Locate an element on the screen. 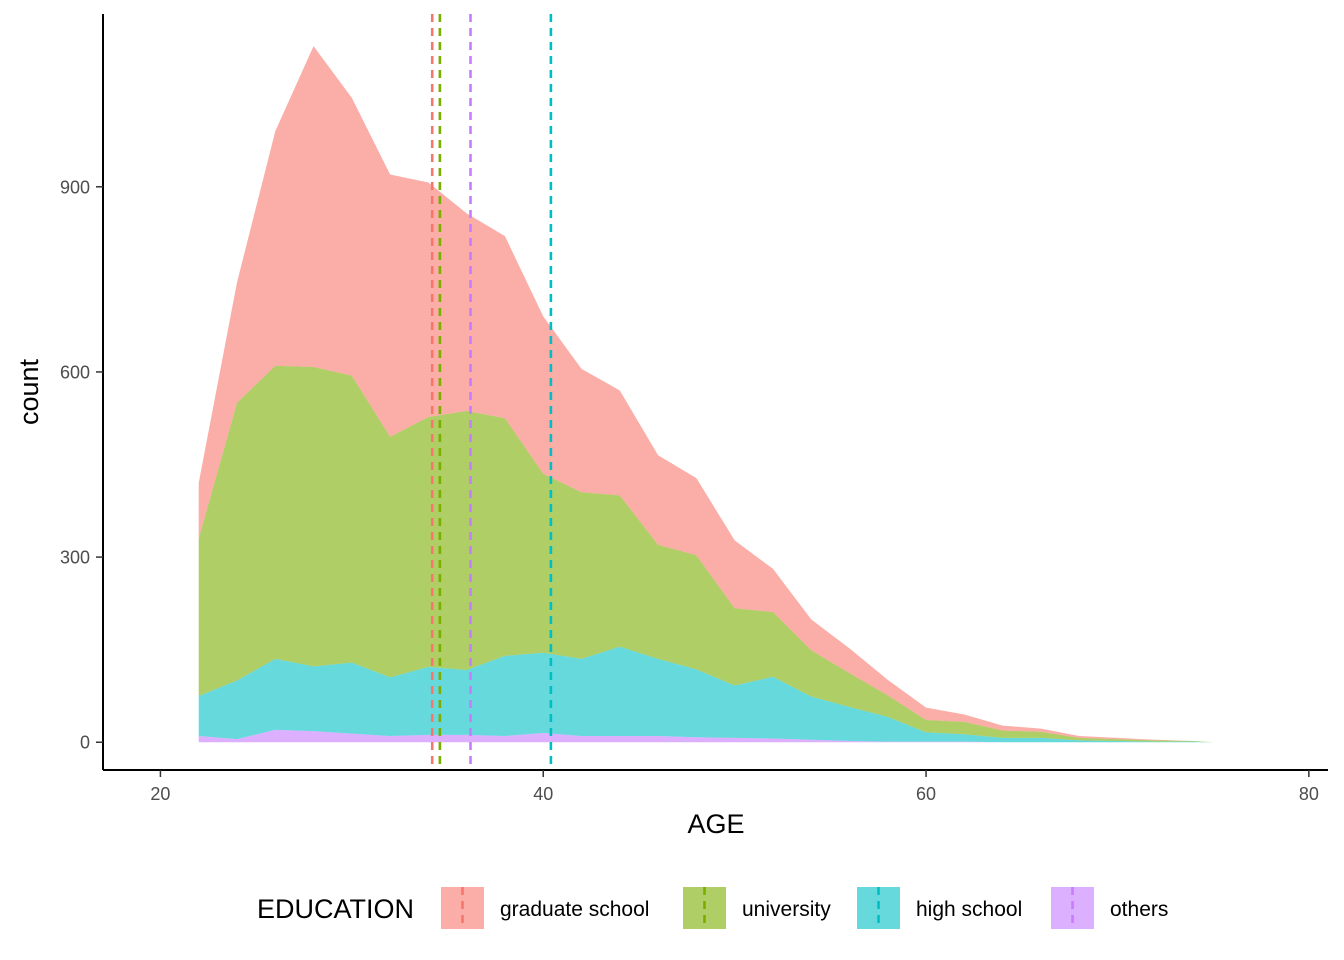  x-ticks: 20 40 60 80 is located at coordinates (734, 787).